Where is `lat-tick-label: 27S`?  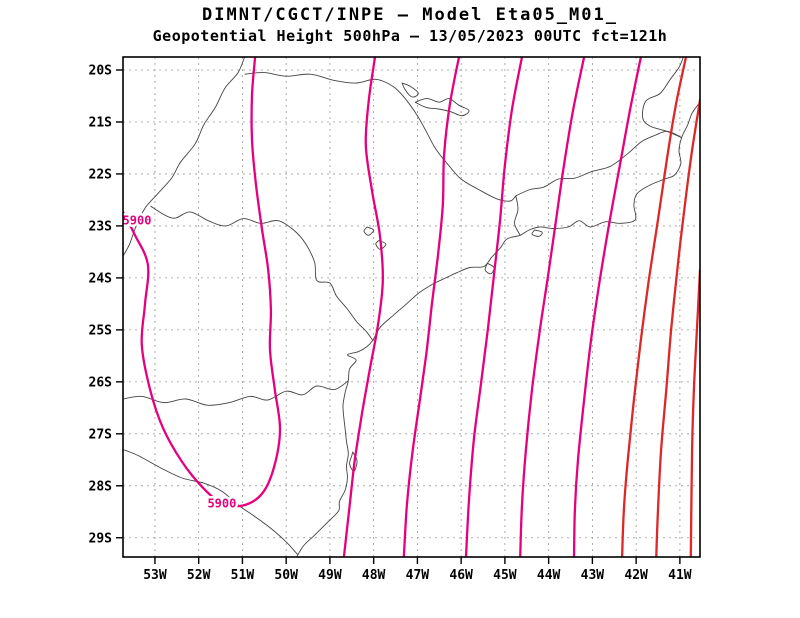
lat-tick-label: 27S is located at coordinates (101, 434).